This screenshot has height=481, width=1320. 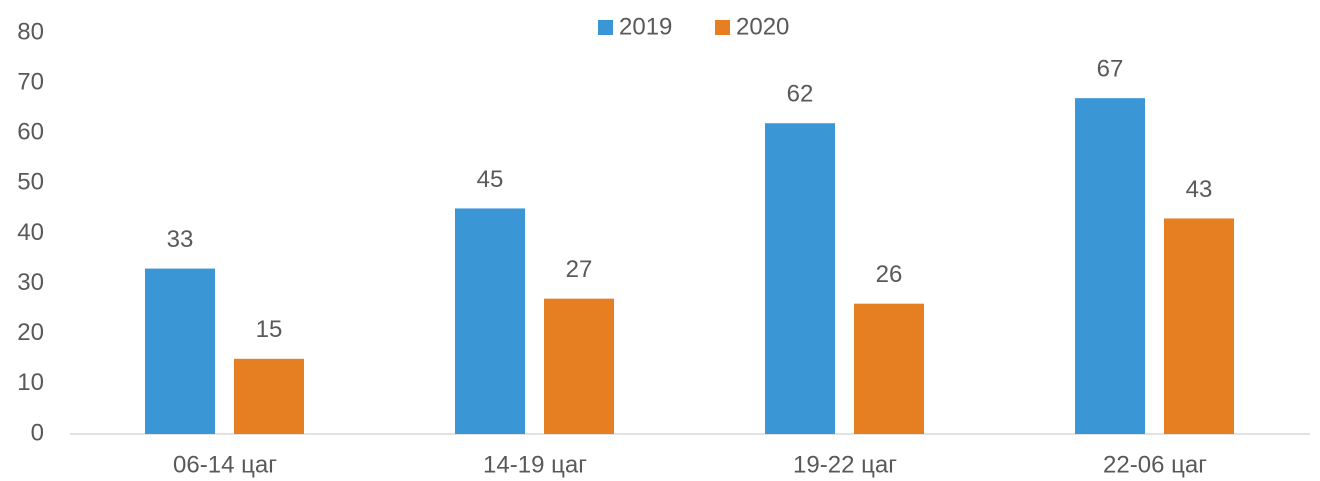 What do you see at coordinates (1110, 69) in the screenshot?
I see `data-label: 67` at bounding box center [1110, 69].